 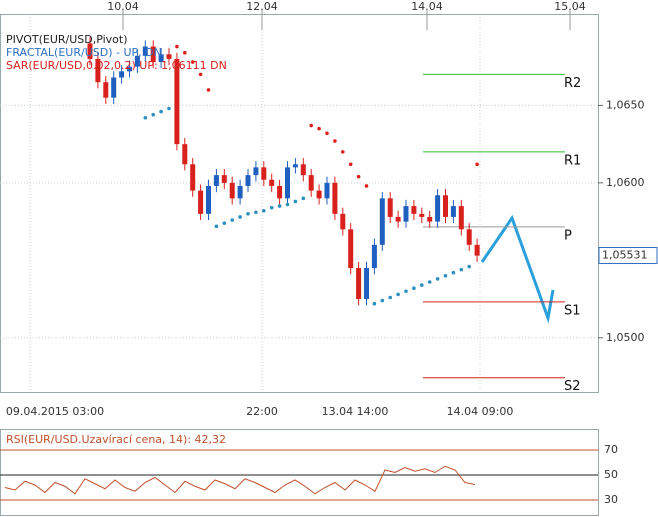 What do you see at coordinates (572, 83) in the screenshot?
I see `pivot-label: R2` at bounding box center [572, 83].